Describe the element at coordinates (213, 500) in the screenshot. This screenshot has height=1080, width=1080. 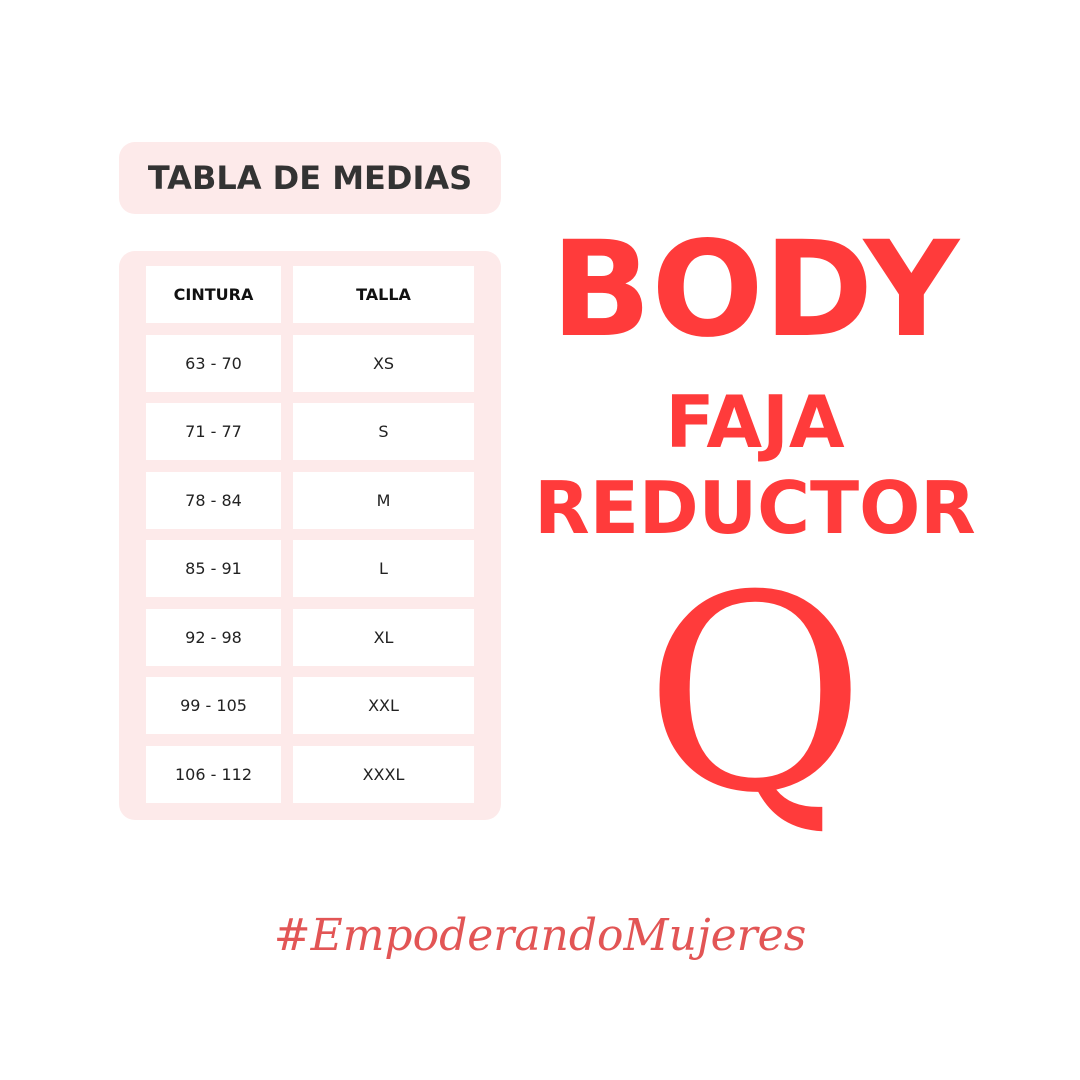
I see `table-cell: 78 - 84` at that location.